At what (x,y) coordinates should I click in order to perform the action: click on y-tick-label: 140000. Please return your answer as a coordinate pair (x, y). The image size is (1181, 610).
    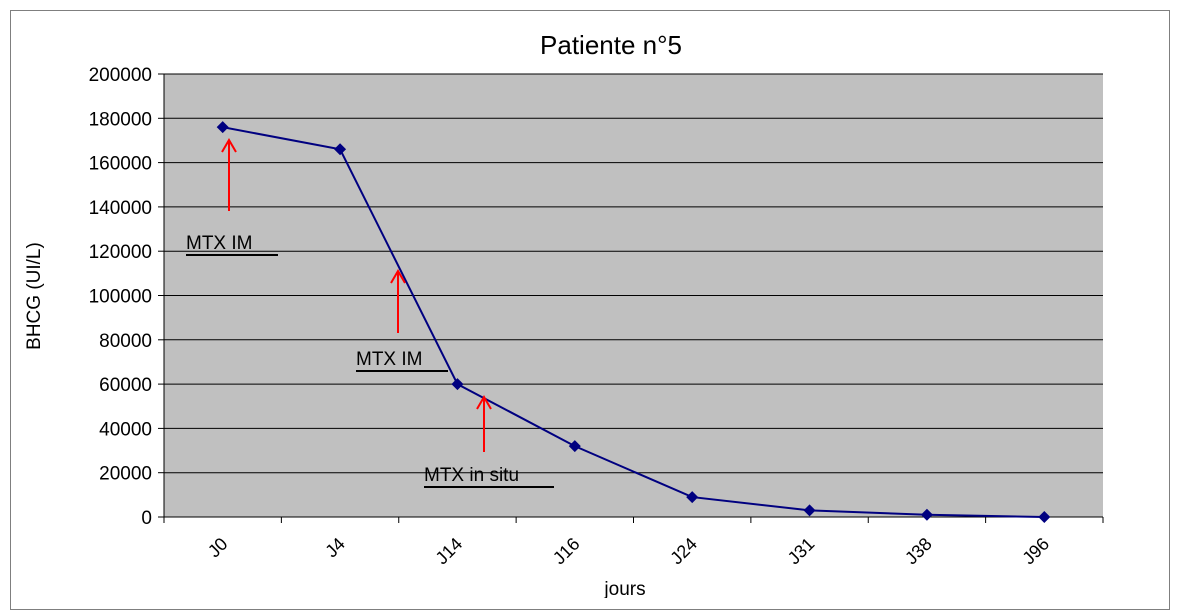
    Looking at the image, I should click on (120, 208).